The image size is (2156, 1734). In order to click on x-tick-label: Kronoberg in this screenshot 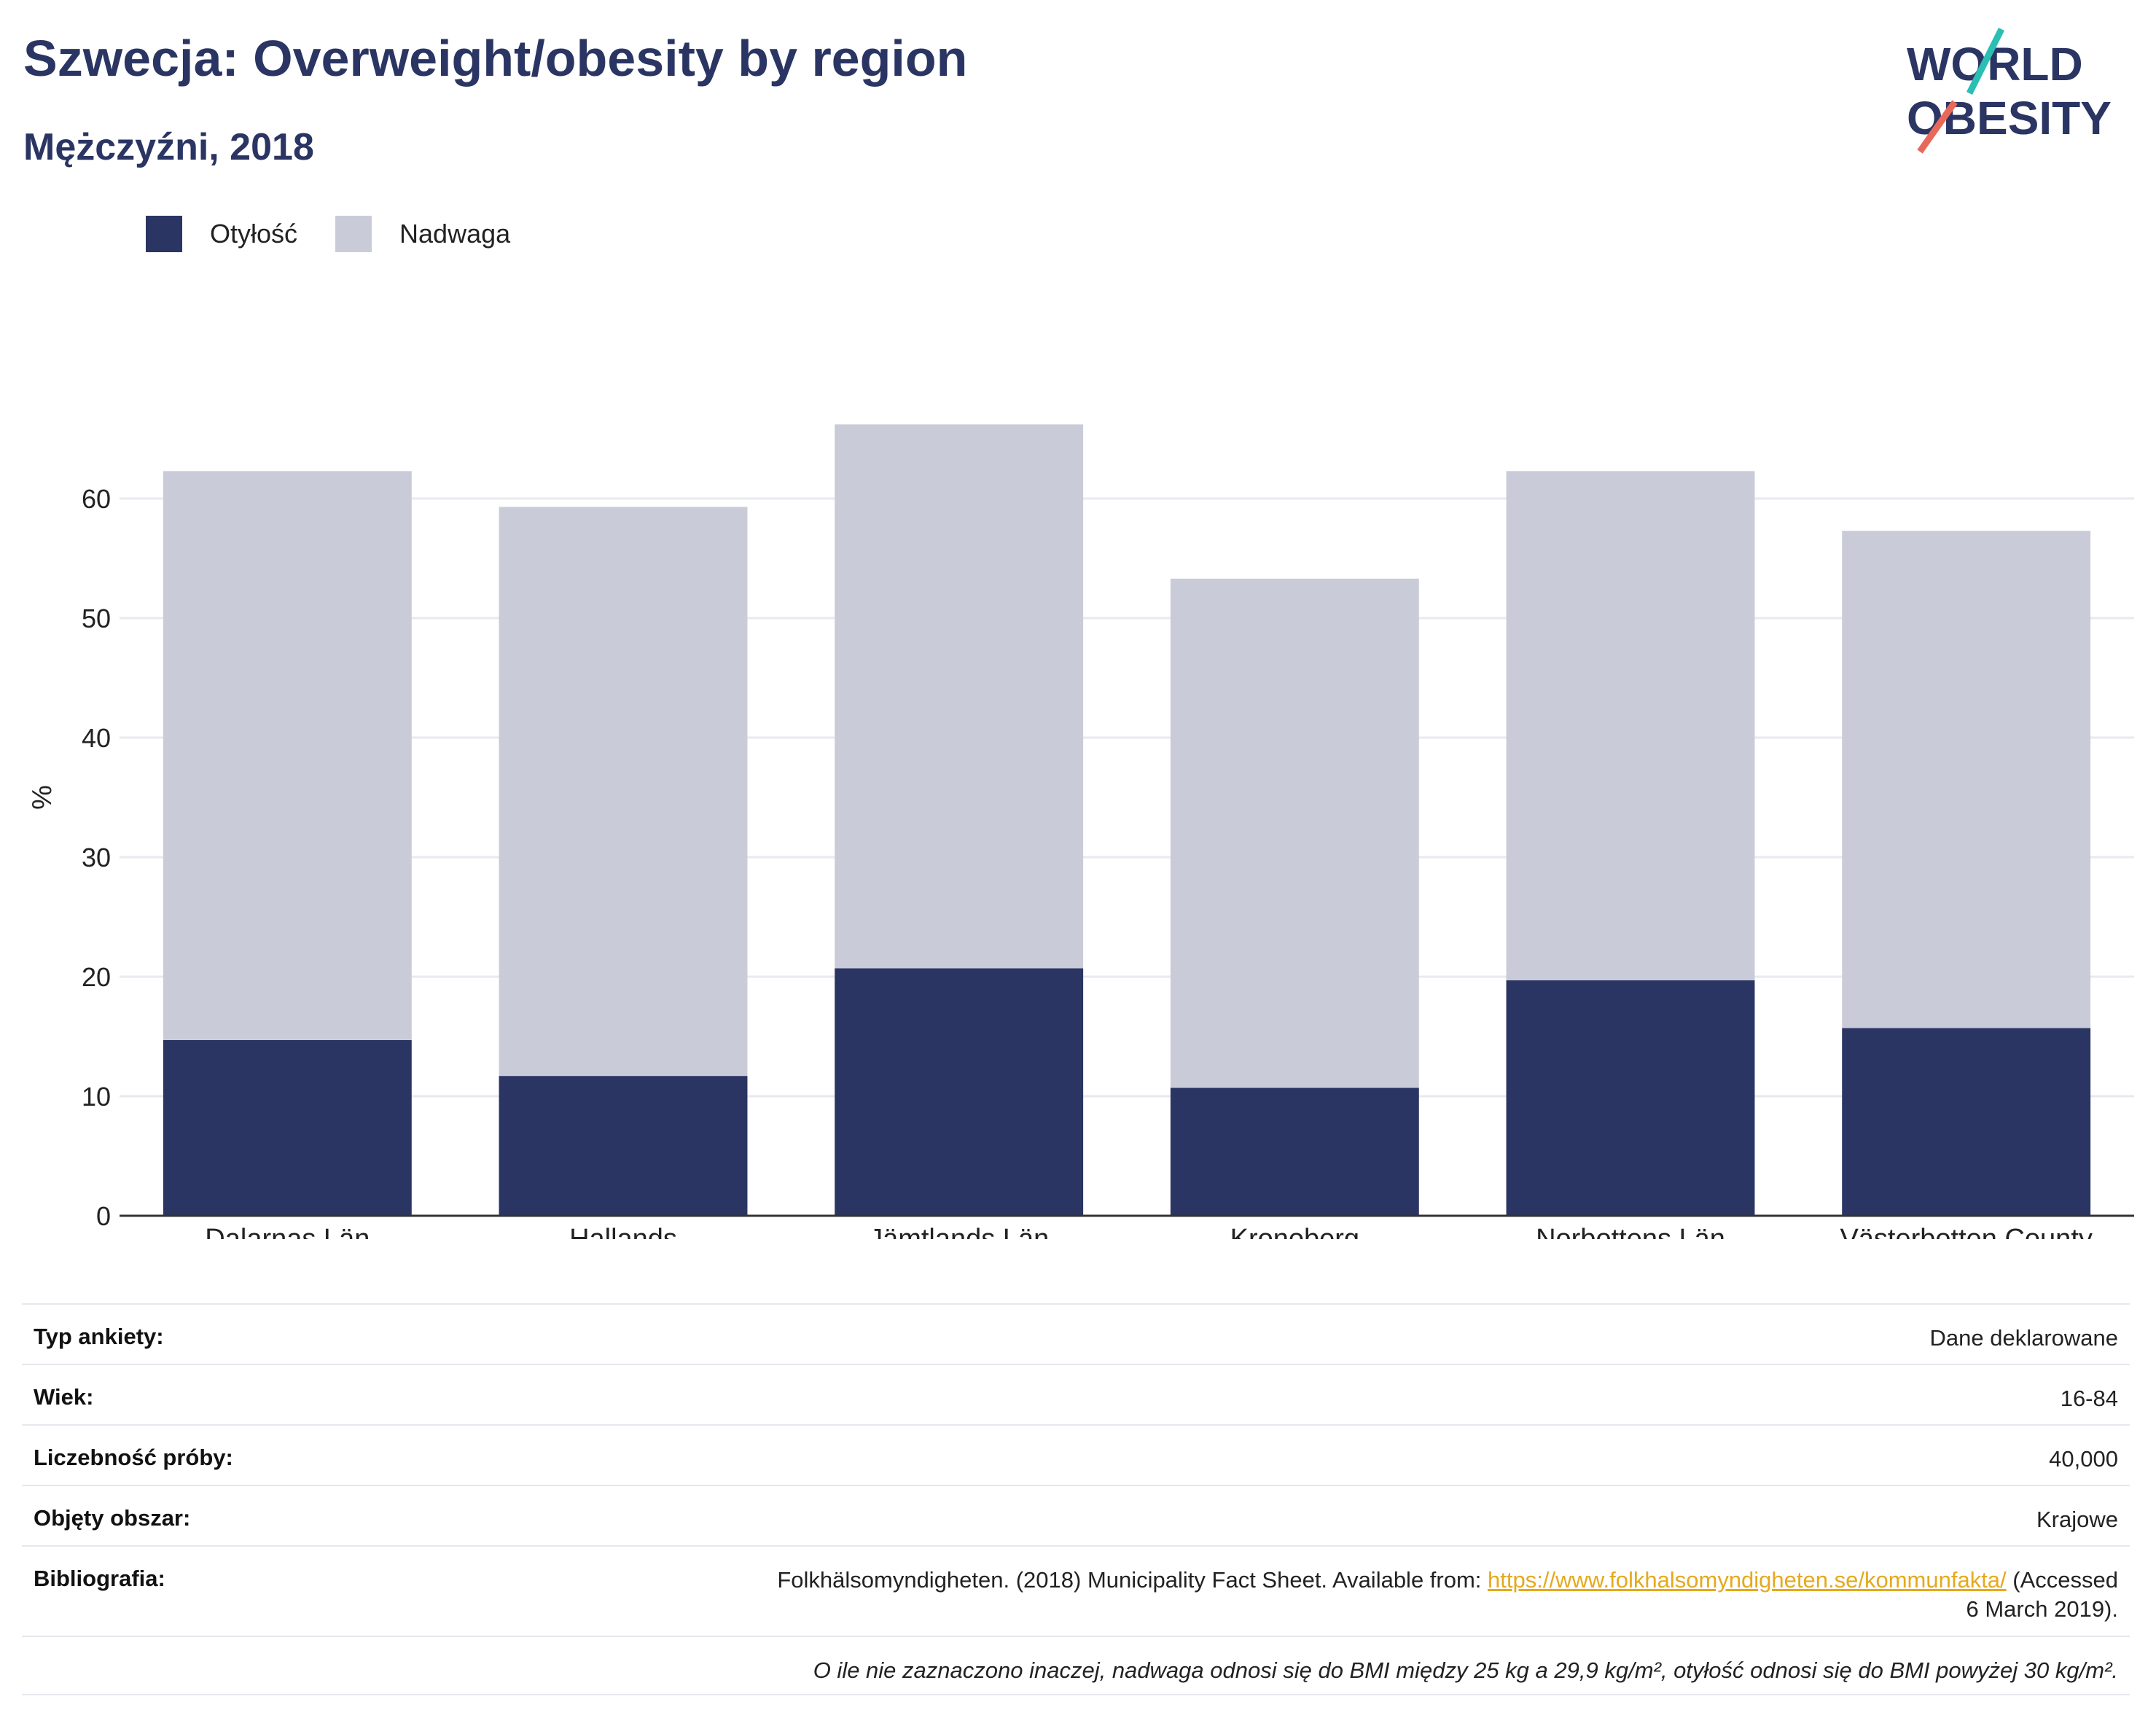, I will do `click(1295, 1231)`.